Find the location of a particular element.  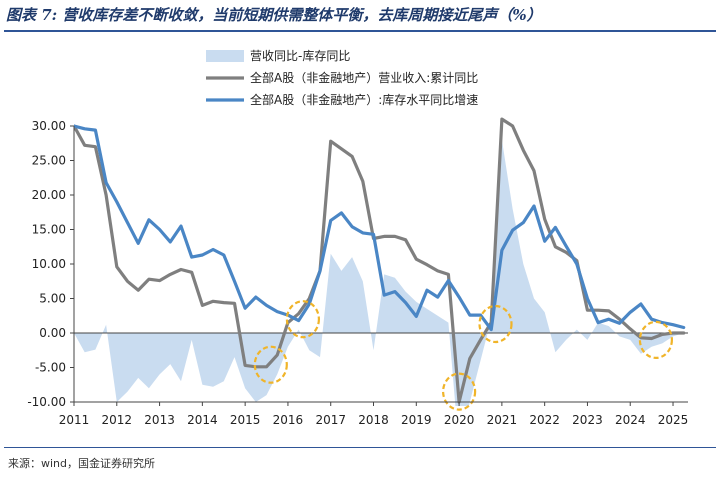

figure-title: 图表 7: 营收库存差不断收敛，当前短期供需整体平衡，去库周期接近尾声（%） is located at coordinates (274, 15).